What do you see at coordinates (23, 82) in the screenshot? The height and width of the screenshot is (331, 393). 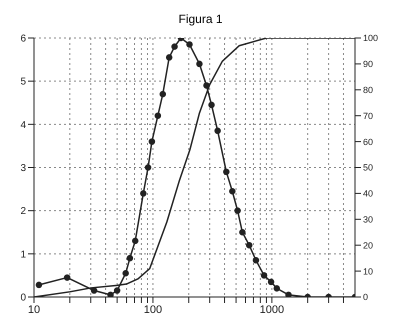 I see `y-tick-label: 5` at bounding box center [23, 82].